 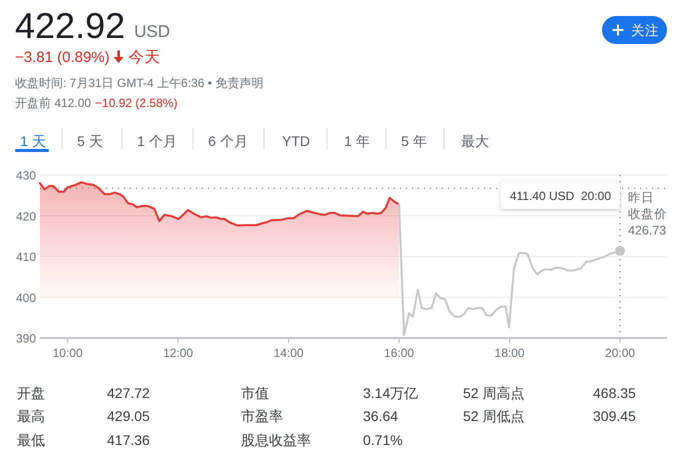 I want to click on text: 468.35, so click(x=614, y=393).